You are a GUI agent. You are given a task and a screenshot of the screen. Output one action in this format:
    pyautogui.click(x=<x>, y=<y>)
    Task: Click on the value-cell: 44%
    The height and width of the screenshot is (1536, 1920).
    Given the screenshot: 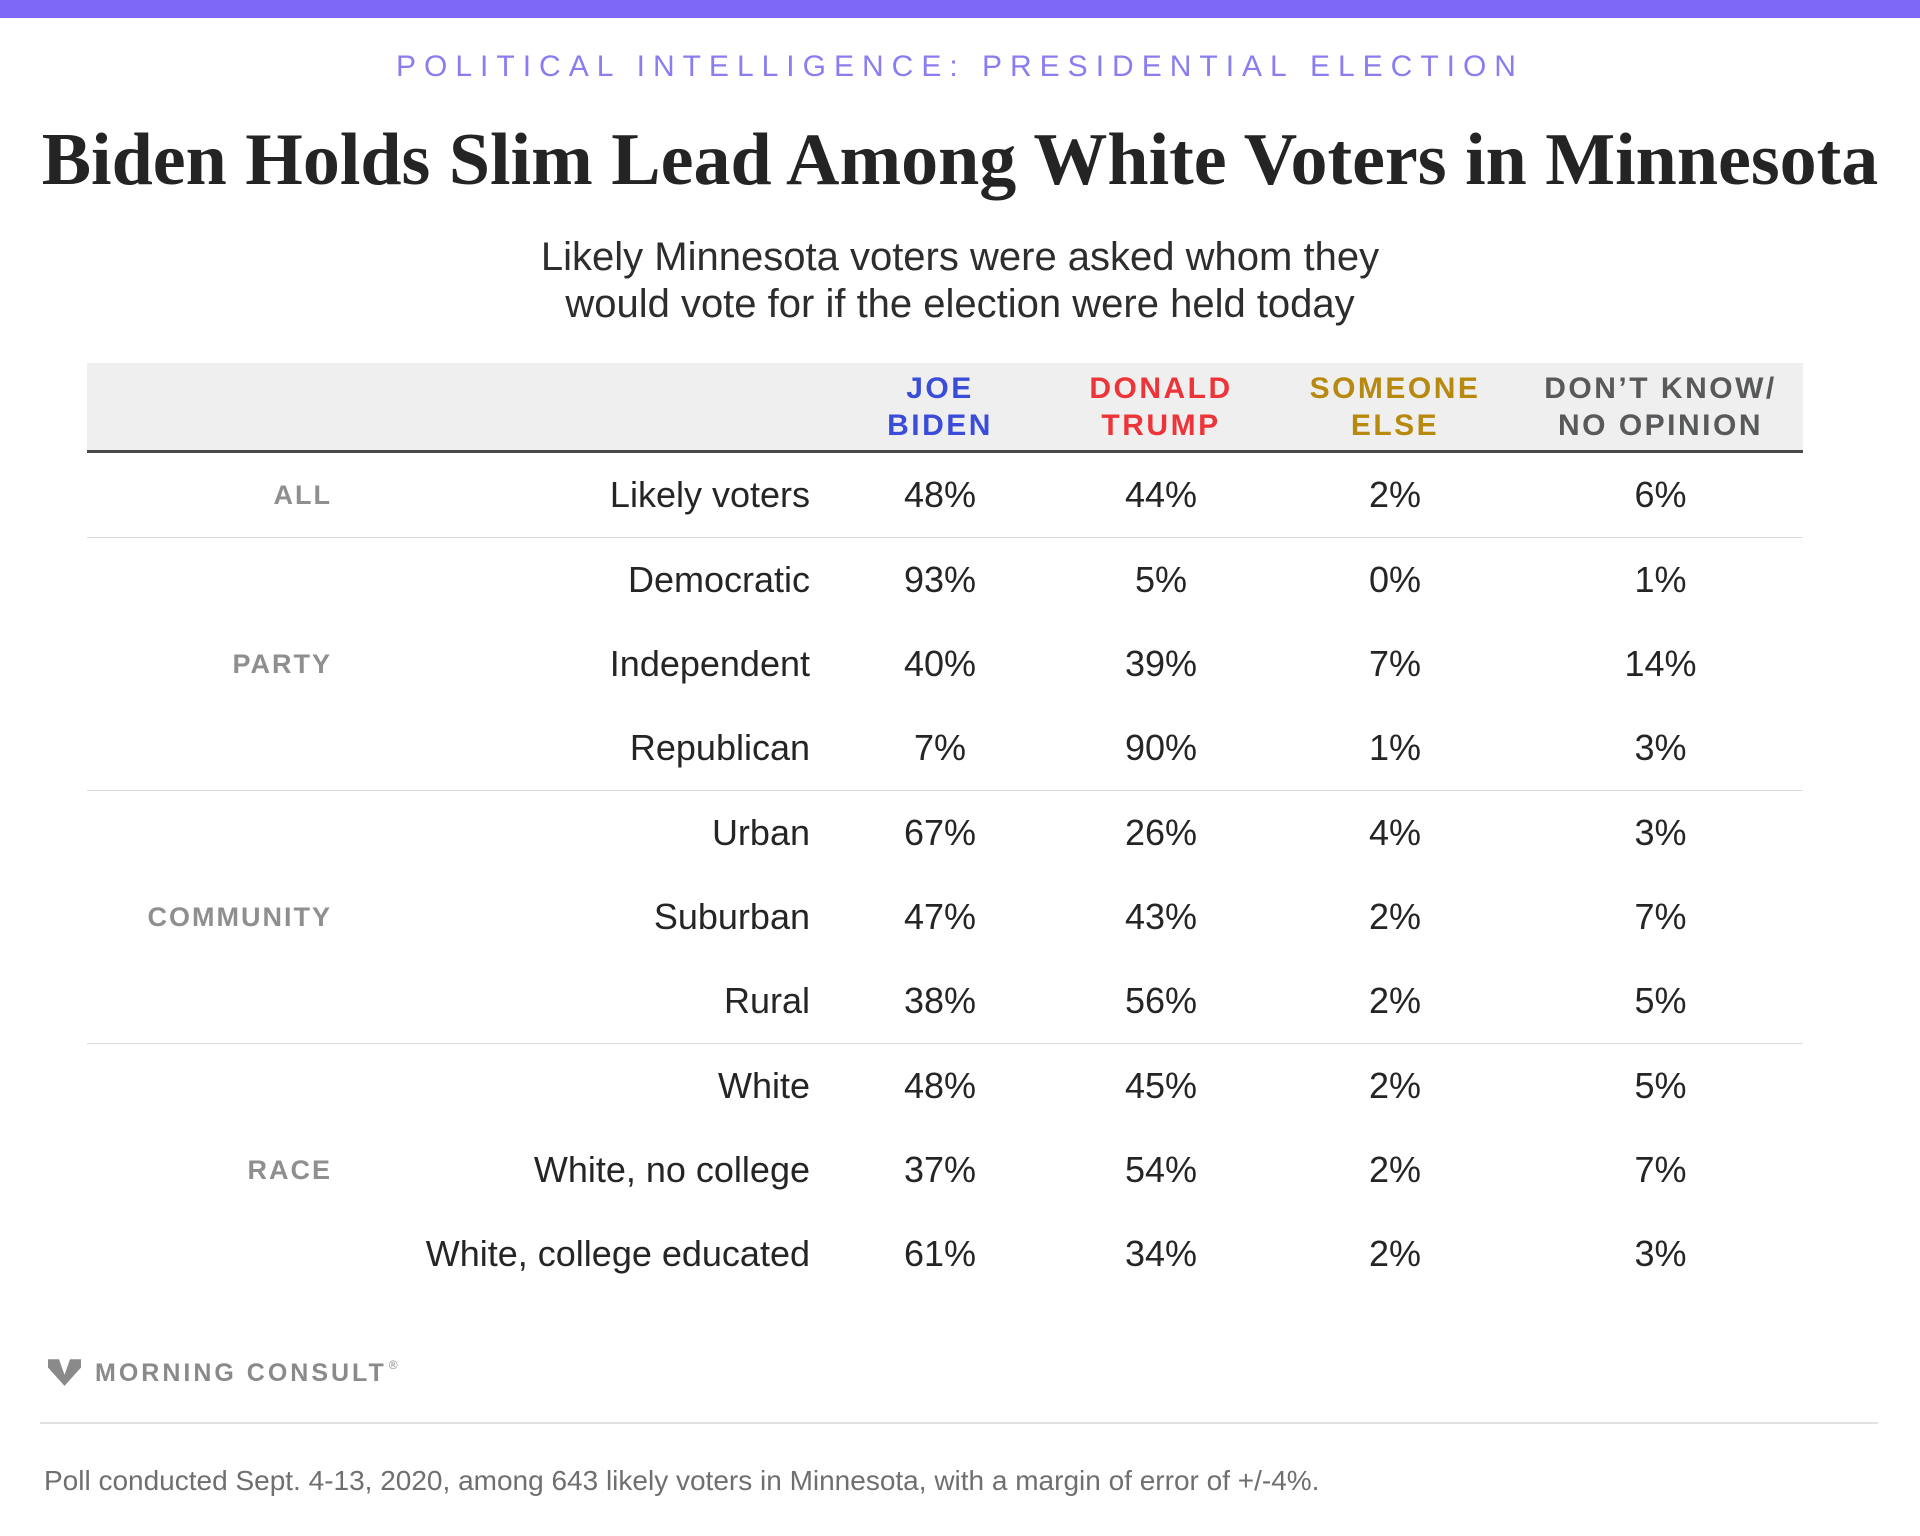 What is the action you would take?
    pyautogui.click(x=1161, y=494)
    